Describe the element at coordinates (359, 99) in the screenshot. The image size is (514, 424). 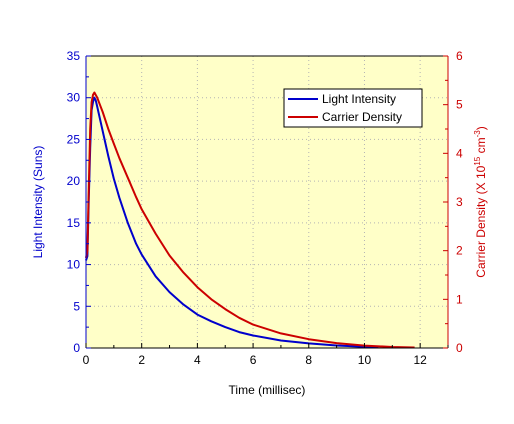
I see `legend-label-light-intensity: Light Intensity` at that location.